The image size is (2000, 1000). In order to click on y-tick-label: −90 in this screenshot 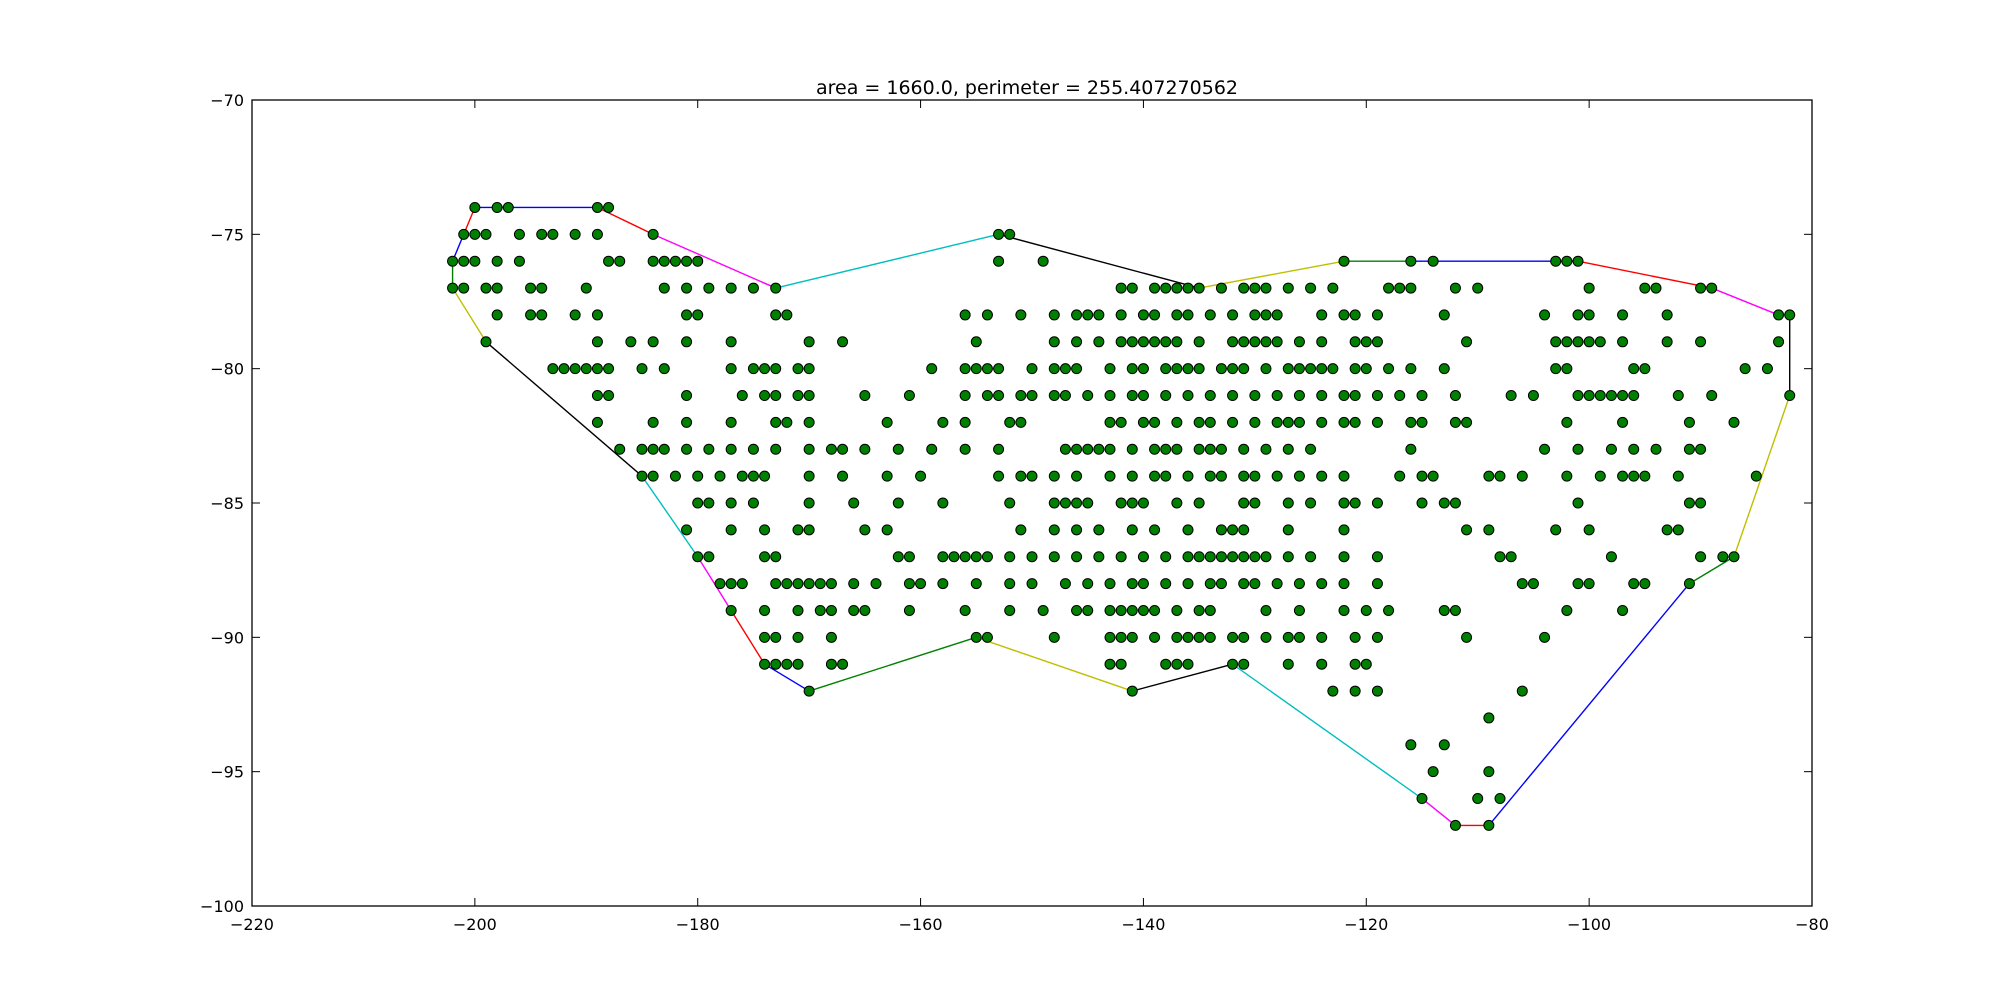, I will do `click(227, 637)`.